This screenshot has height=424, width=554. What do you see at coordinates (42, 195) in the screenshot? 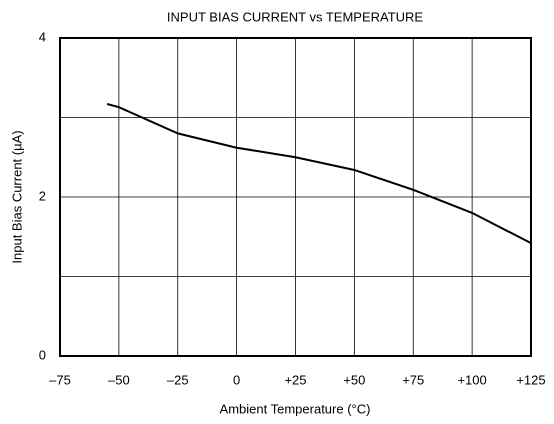
I see `y-tick-label: 2` at bounding box center [42, 195].